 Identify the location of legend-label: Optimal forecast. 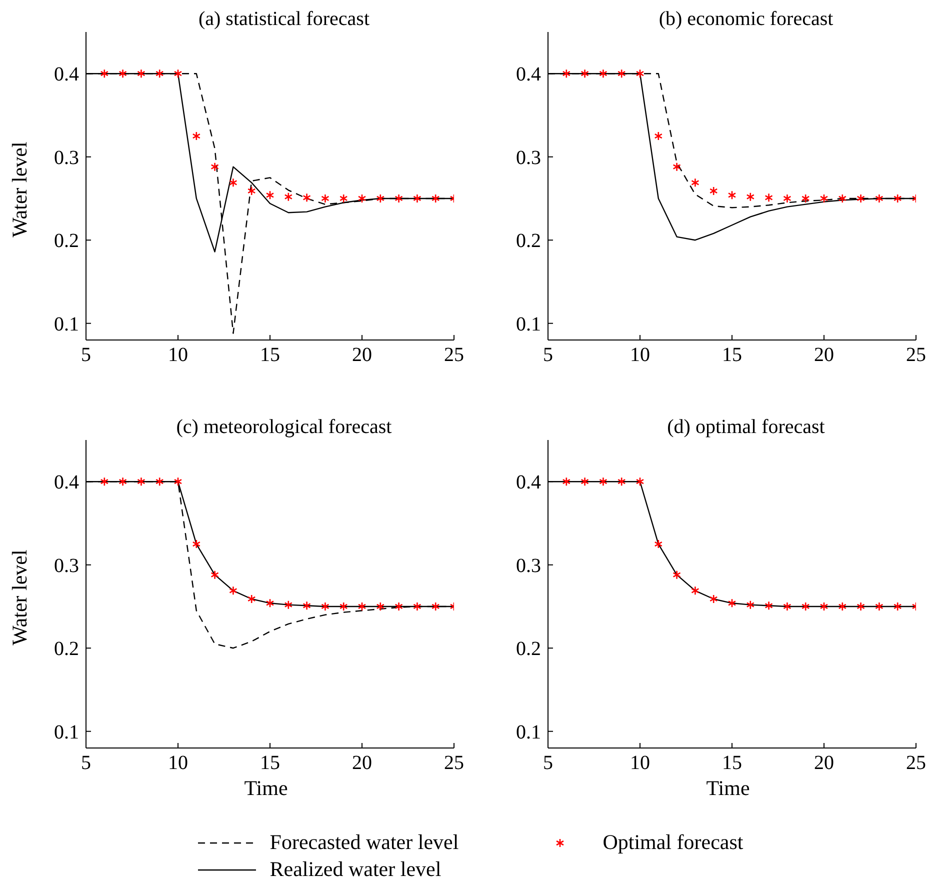
(673, 842).